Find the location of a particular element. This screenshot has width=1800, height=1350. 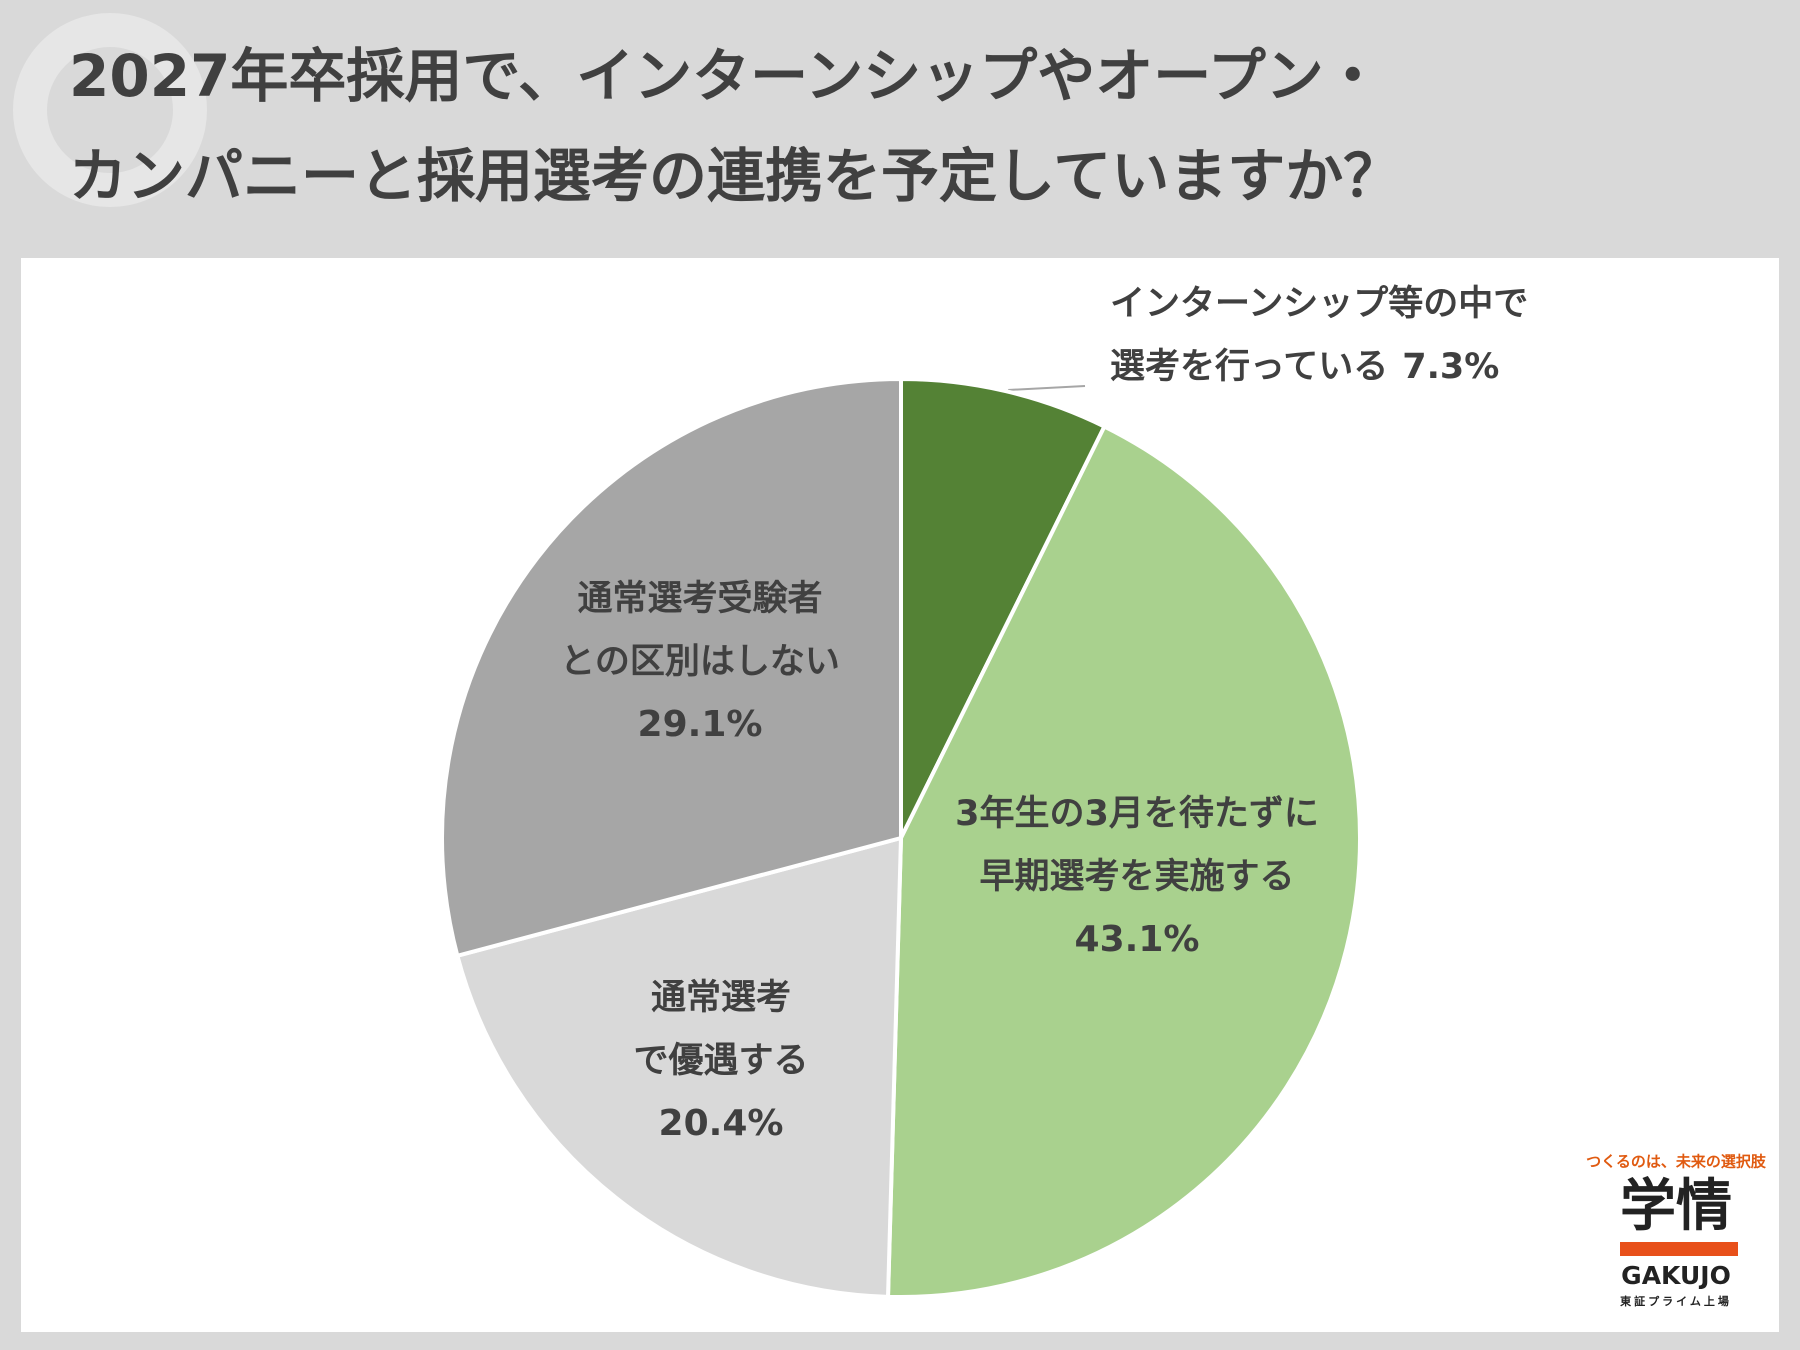

slice-label-text: 通常選考 is located at coordinates (721, 998).